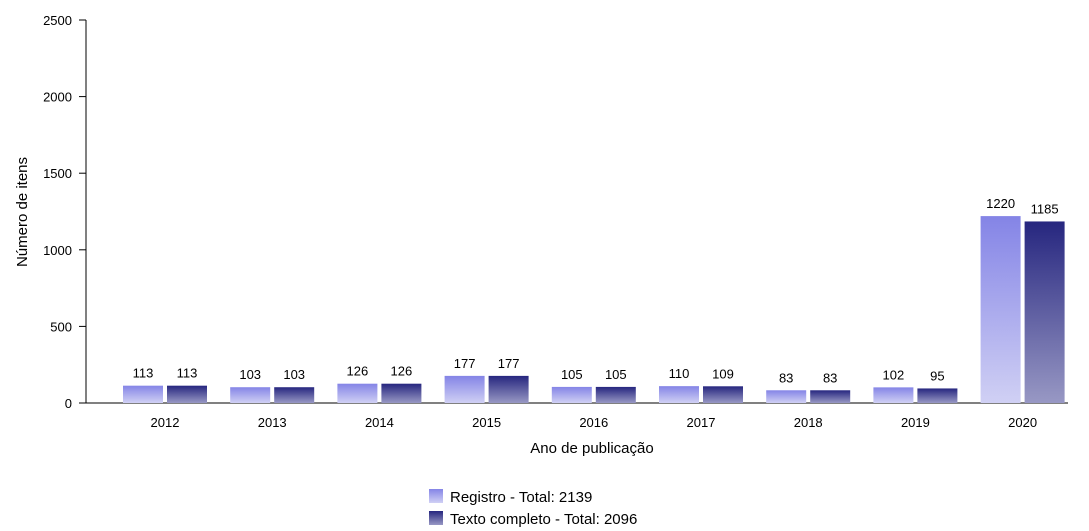  Describe the element at coordinates (1045, 208) in the screenshot. I see `data-label: 1185` at that location.